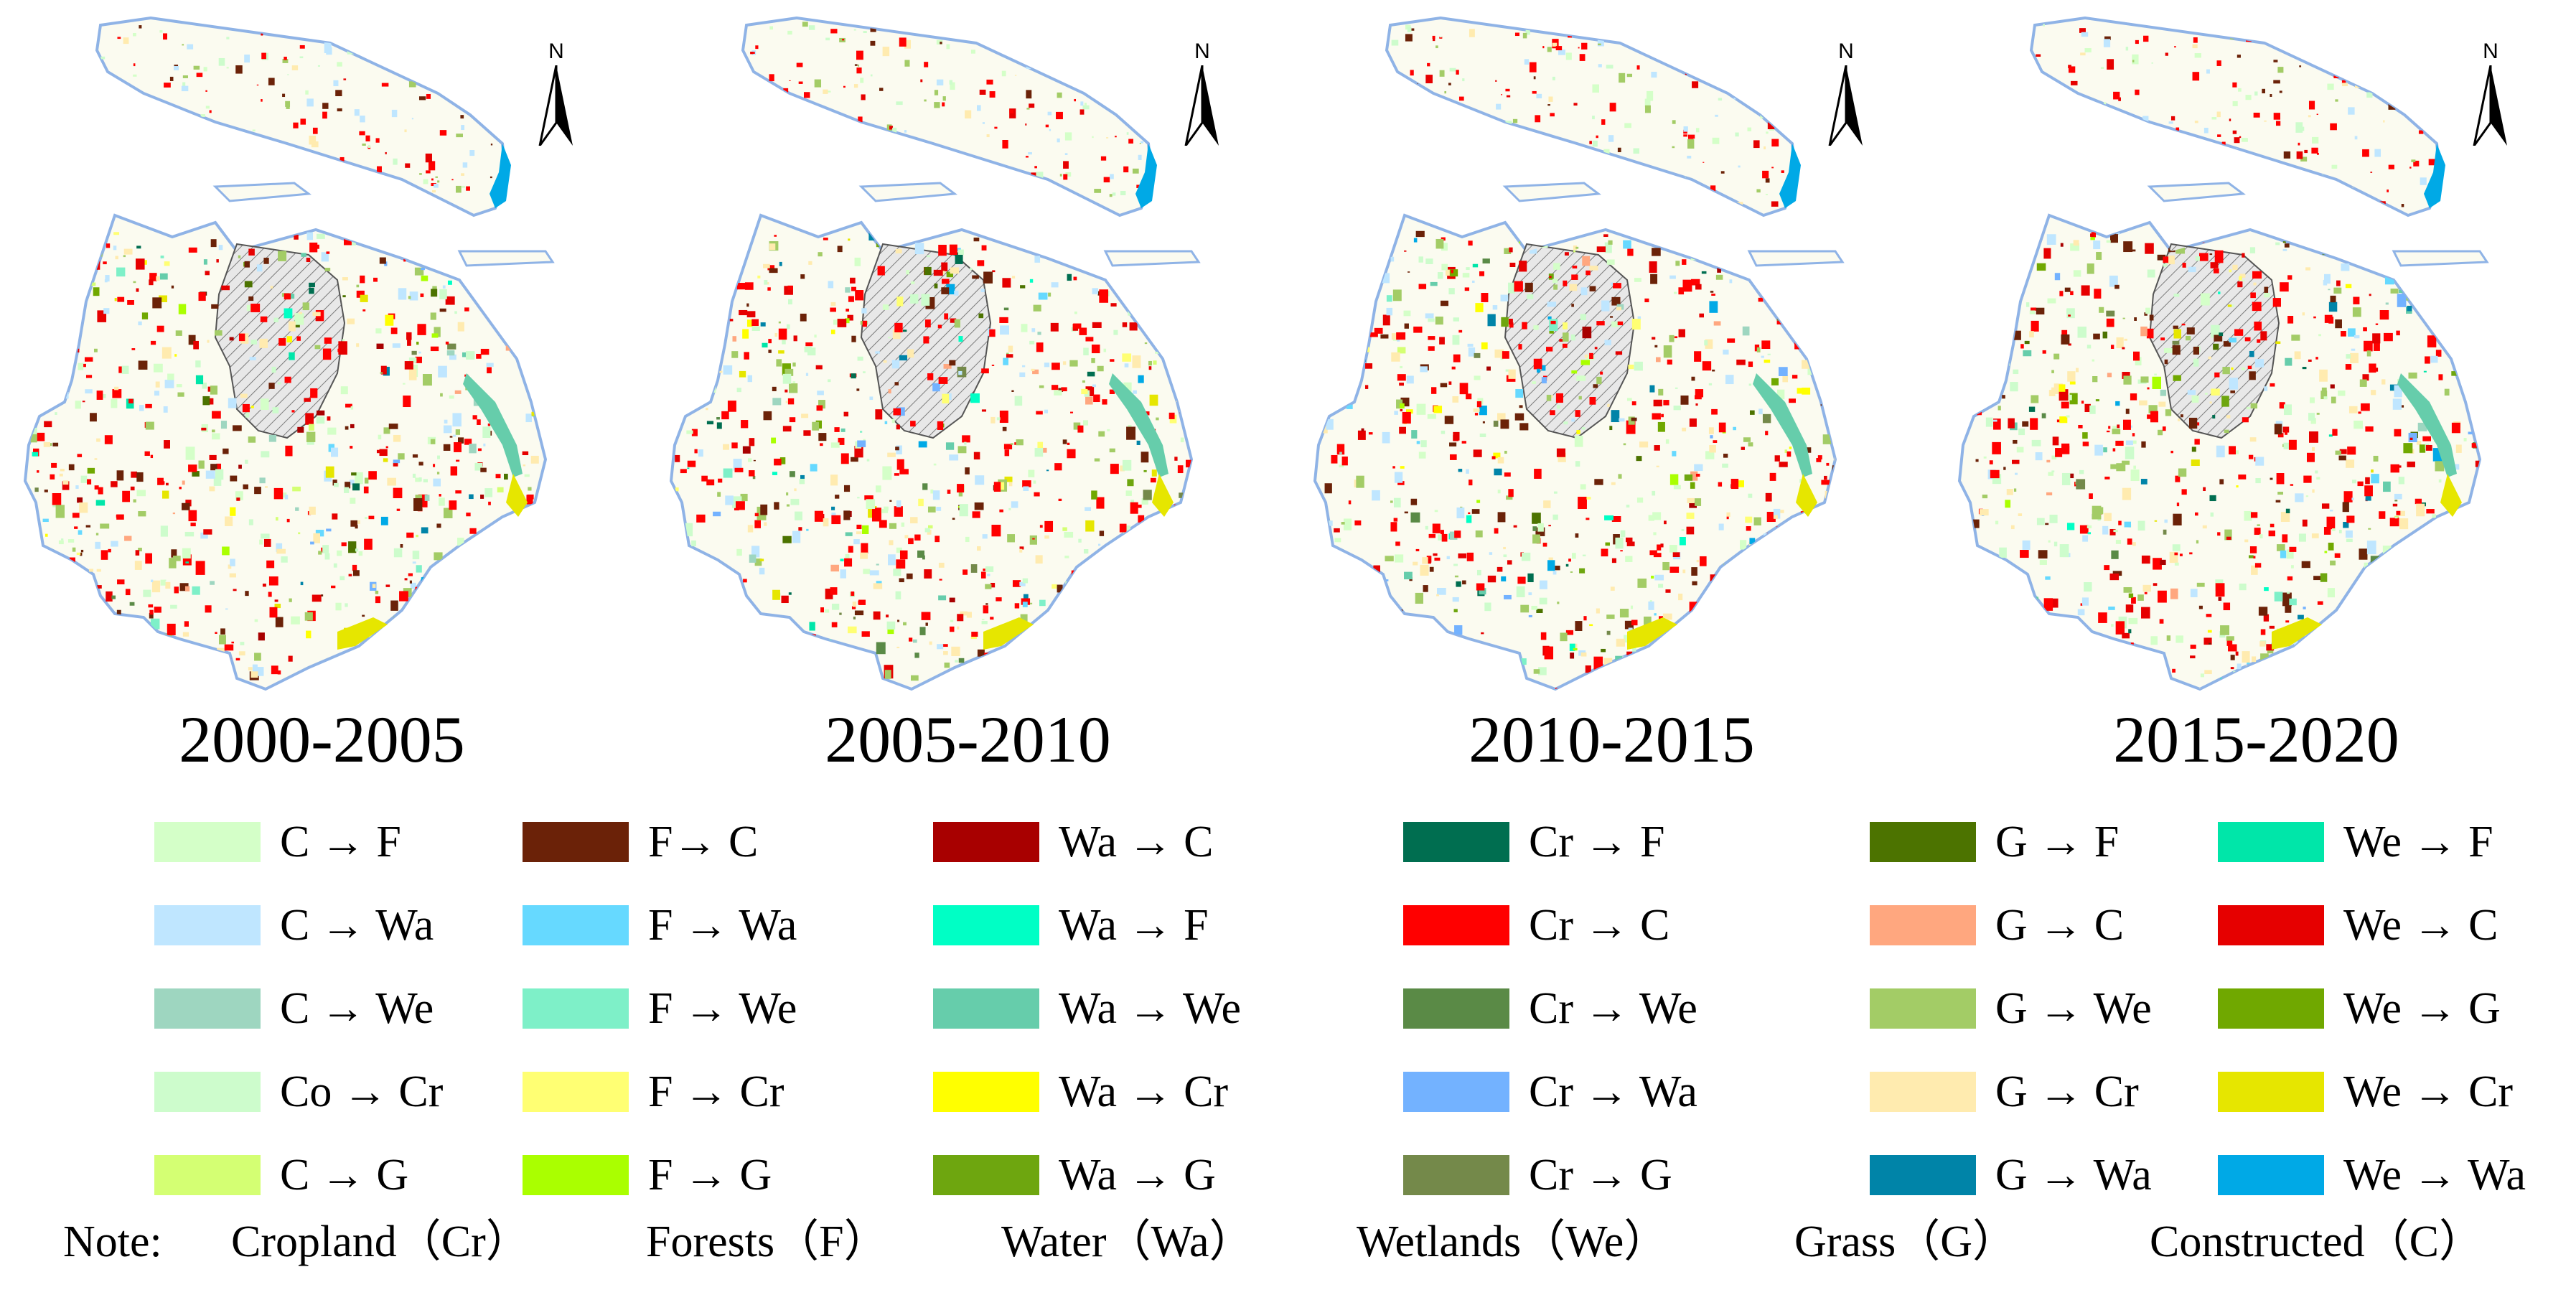  Describe the element at coordinates (723, 1009) in the screenshot. I see `legend-label: F → We` at that location.